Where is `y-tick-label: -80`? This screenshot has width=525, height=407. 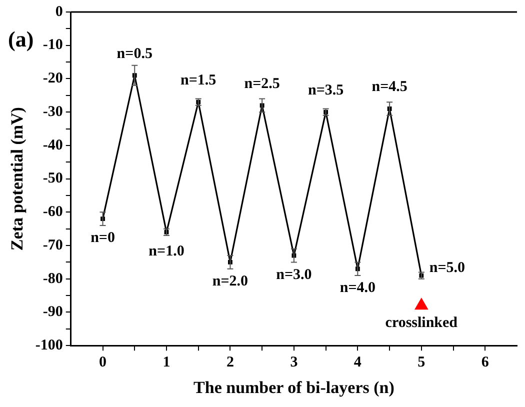 y-tick-label: -80 is located at coordinates (52, 278).